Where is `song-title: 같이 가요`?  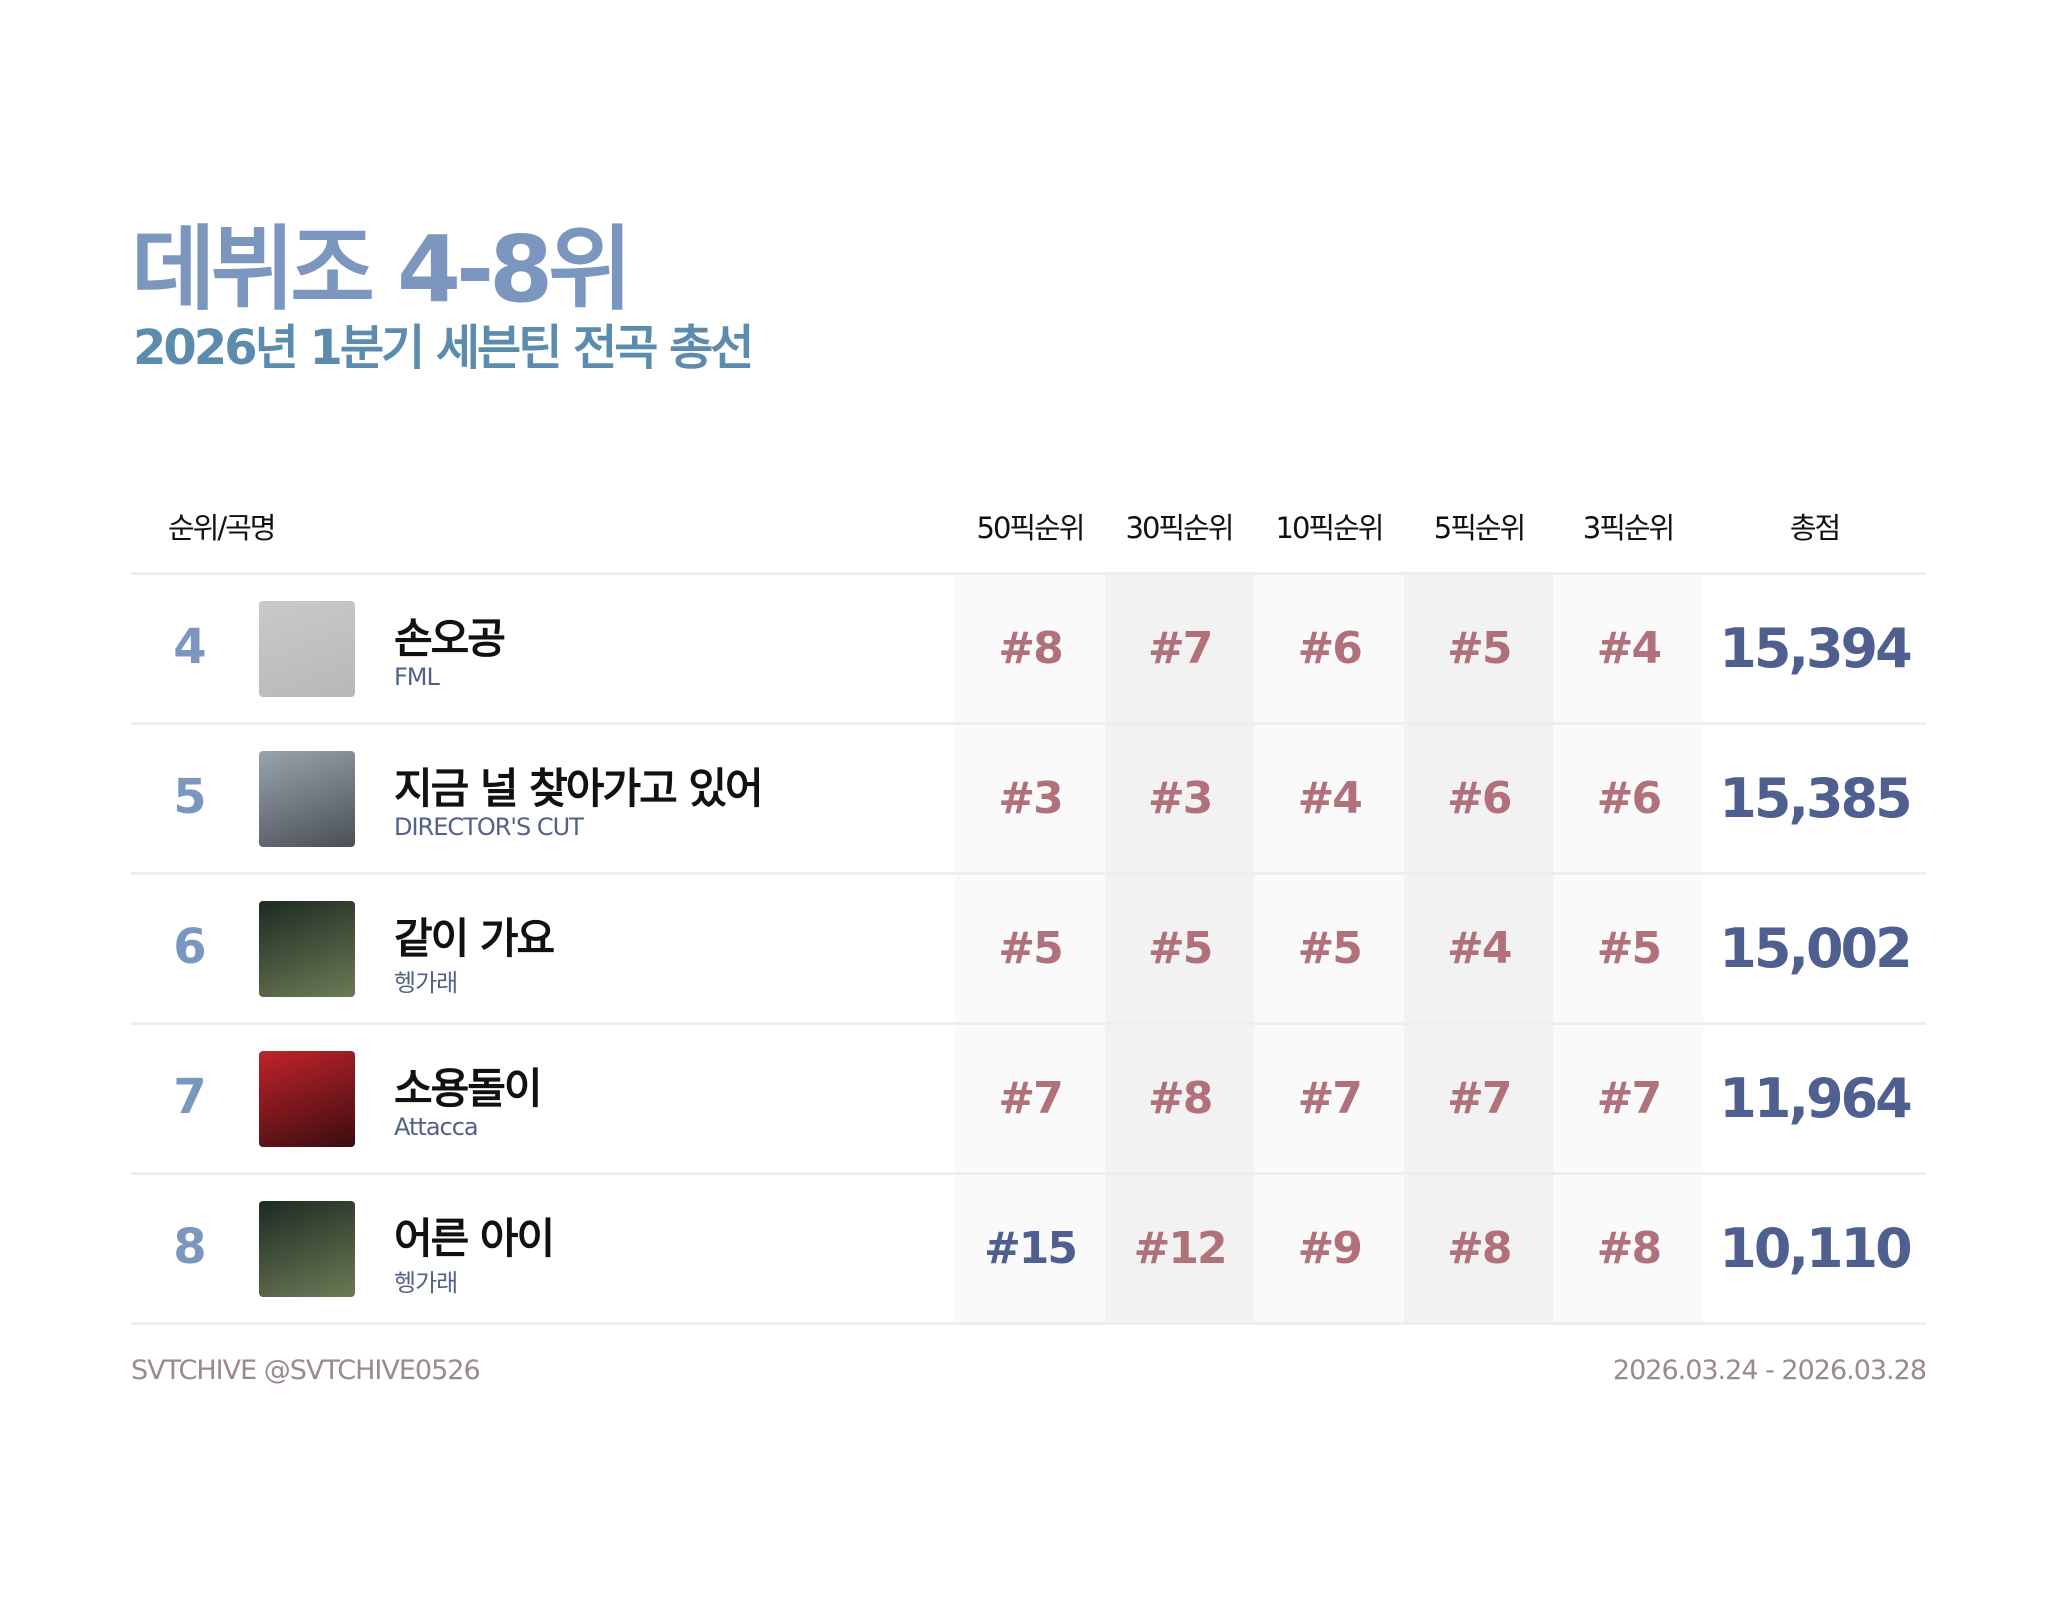 song-title: 같이 가요 is located at coordinates (474, 938).